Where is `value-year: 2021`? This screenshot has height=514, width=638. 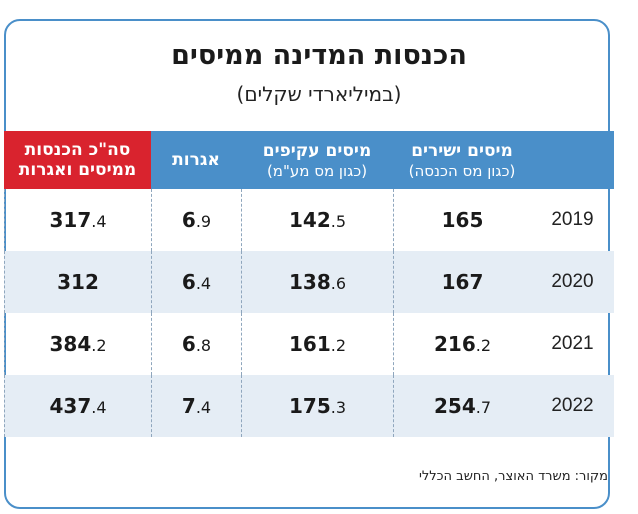
value-year: 2021 is located at coordinates (572, 343).